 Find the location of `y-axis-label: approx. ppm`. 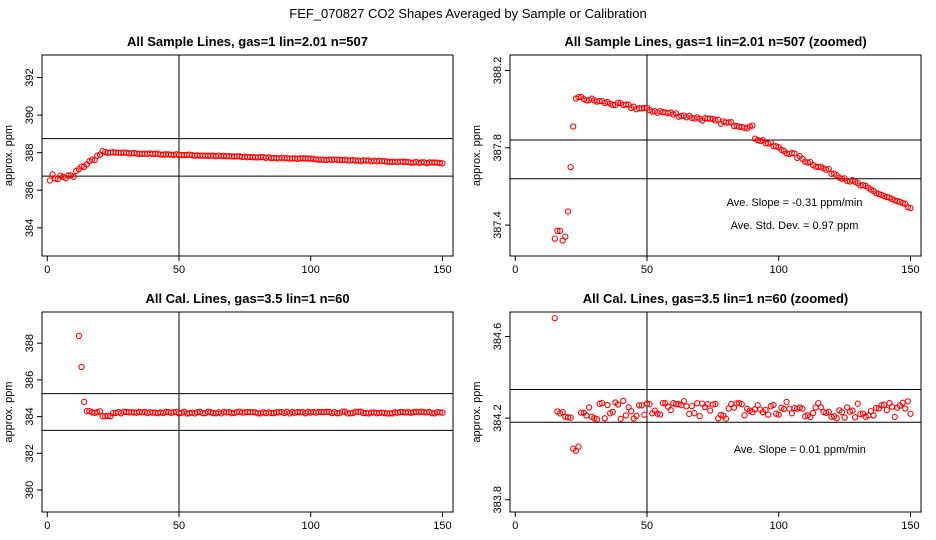

y-axis-label: approx. ppm is located at coordinates (477, 411).